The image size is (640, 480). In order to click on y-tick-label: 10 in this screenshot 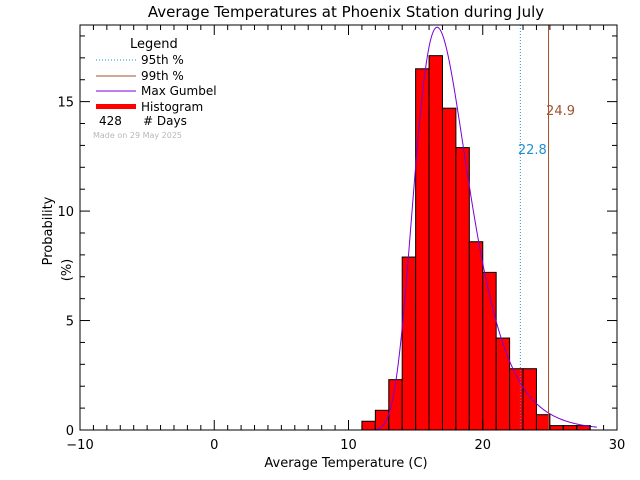, I will do `click(65, 212)`.